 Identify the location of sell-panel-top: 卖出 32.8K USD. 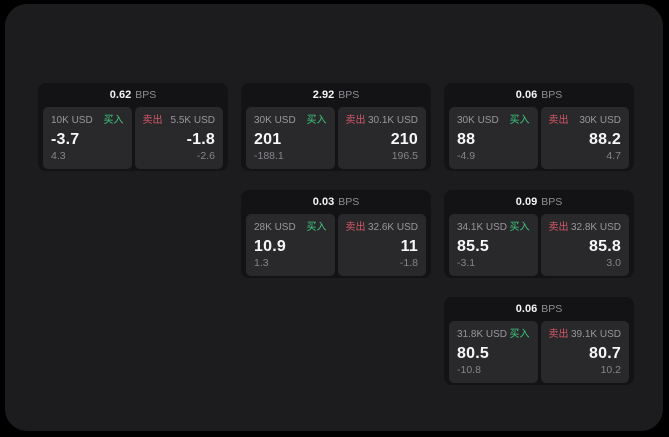
(585, 227).